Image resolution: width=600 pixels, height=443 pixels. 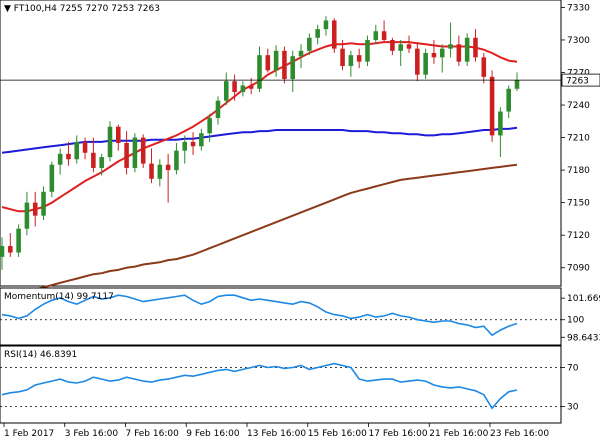 I want to click on momentum-line, so click(x=259, y=315).